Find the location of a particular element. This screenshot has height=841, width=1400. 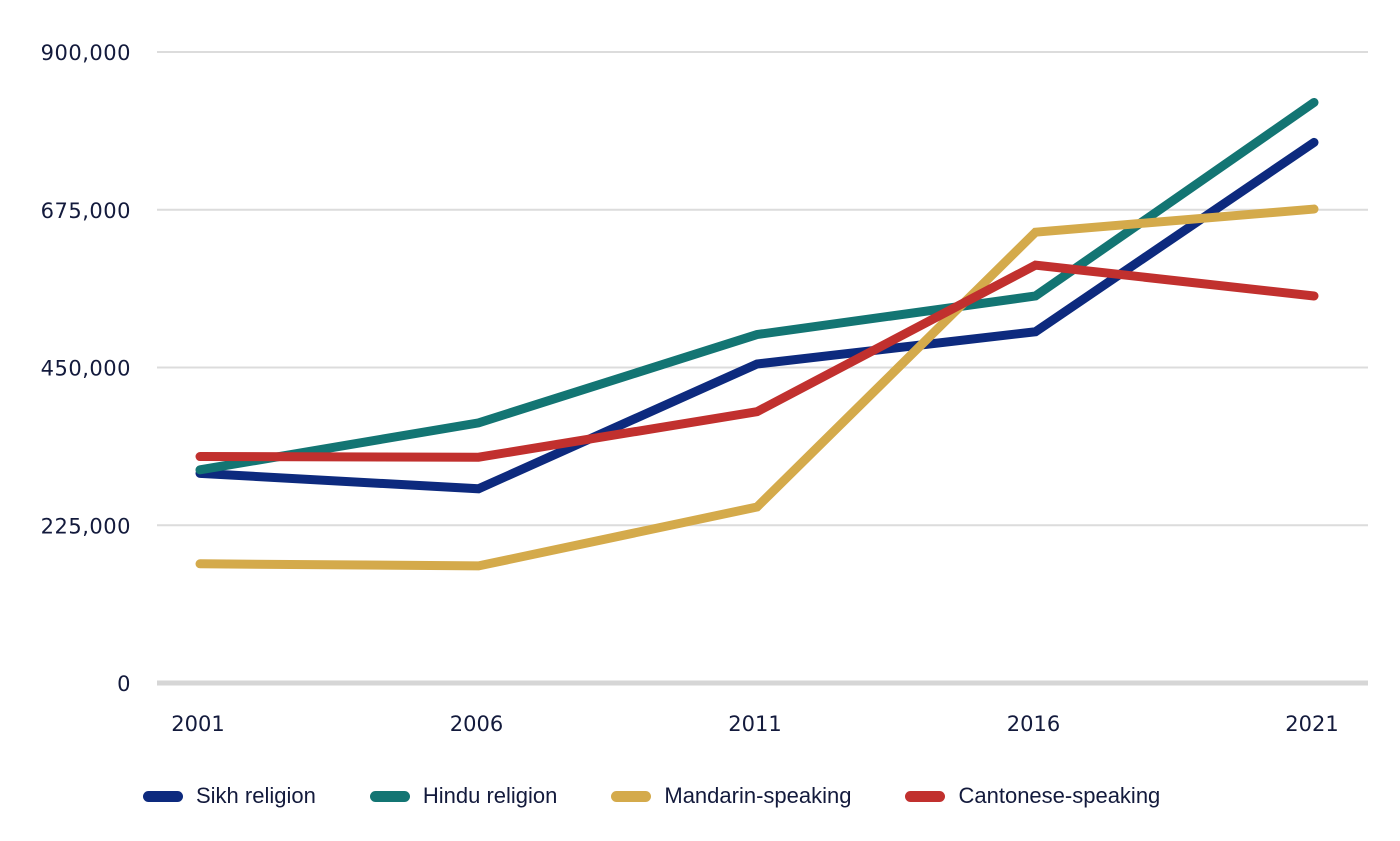

y-tick-label: 450,000 is located at coordinates (86, 369).